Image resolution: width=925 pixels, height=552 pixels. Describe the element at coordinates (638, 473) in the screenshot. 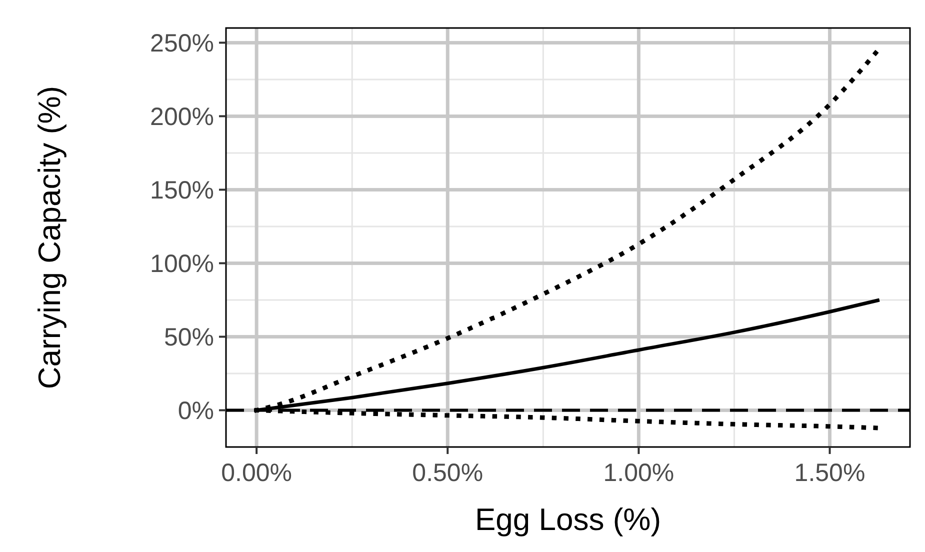

I see `x-tick-label: 1.00%` at that location.